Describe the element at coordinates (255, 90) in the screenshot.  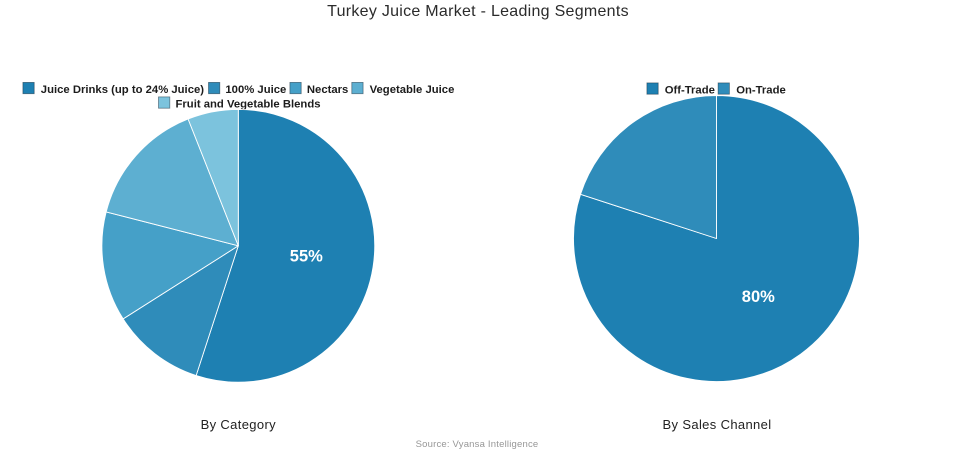
I see `svg-text: 100% Juice` at that location.